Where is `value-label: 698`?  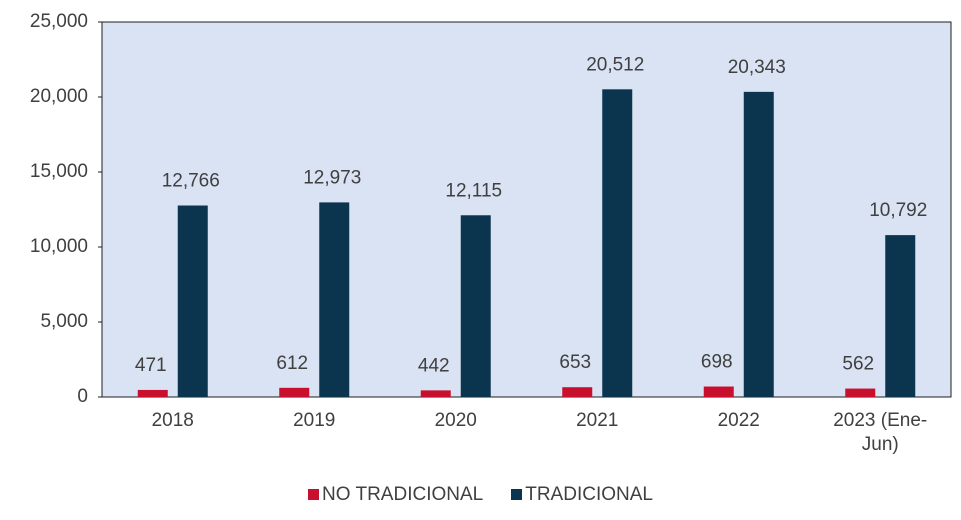 value-label: 698 is located at coordinates (717, 362).